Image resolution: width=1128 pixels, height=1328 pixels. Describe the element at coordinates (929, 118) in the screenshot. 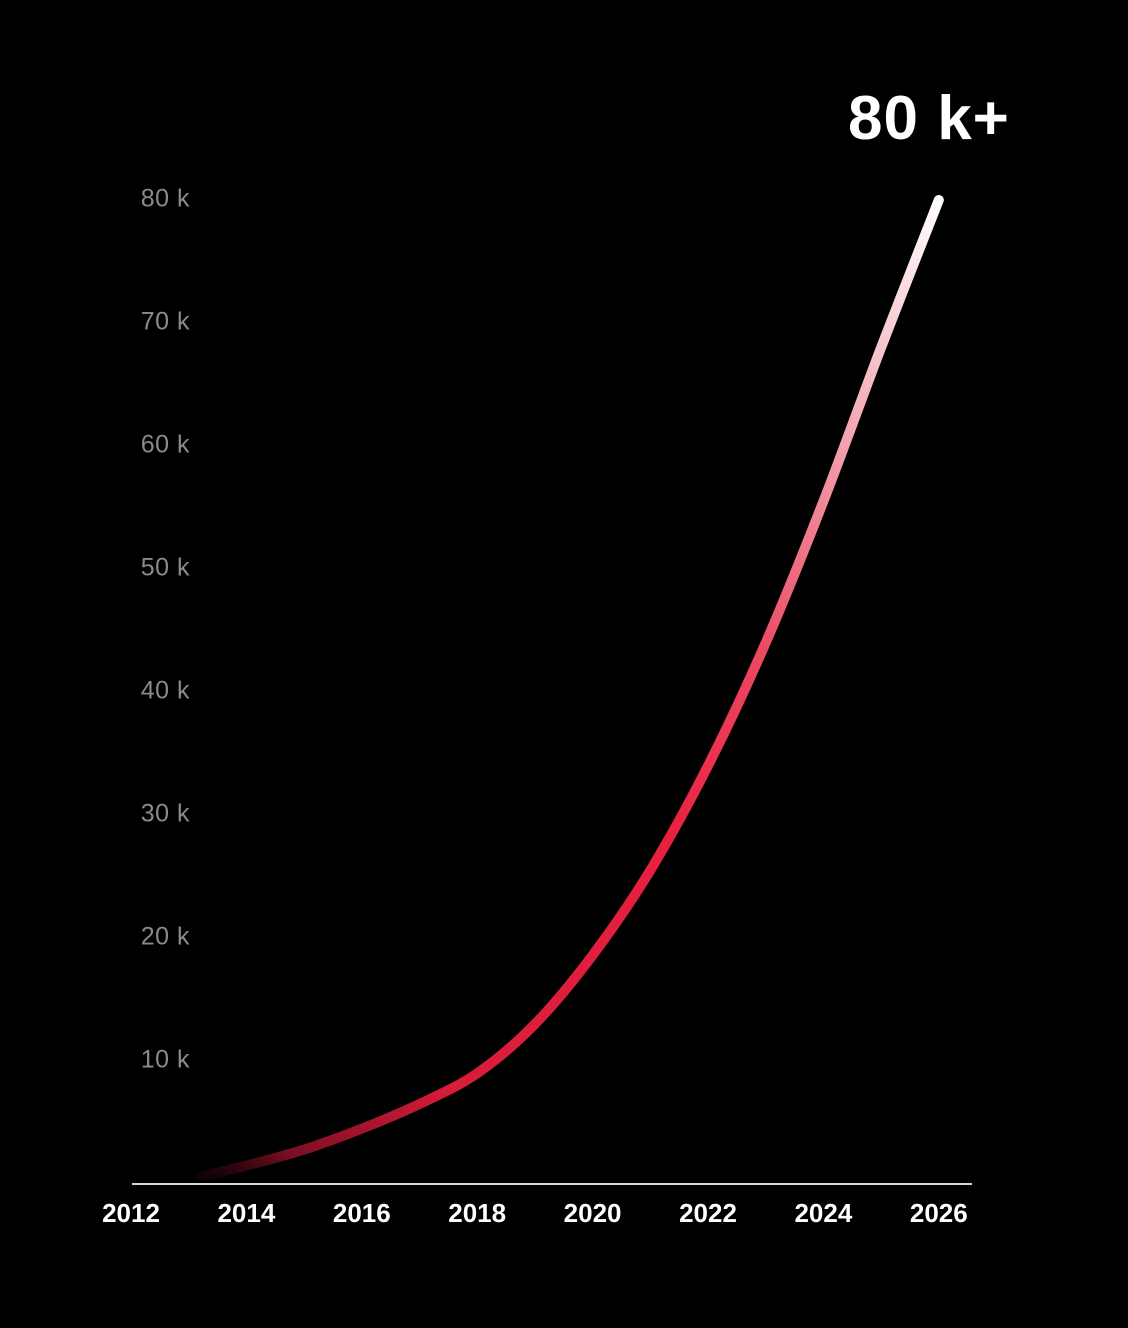

I see `headline-value: 80 k+` at that location.